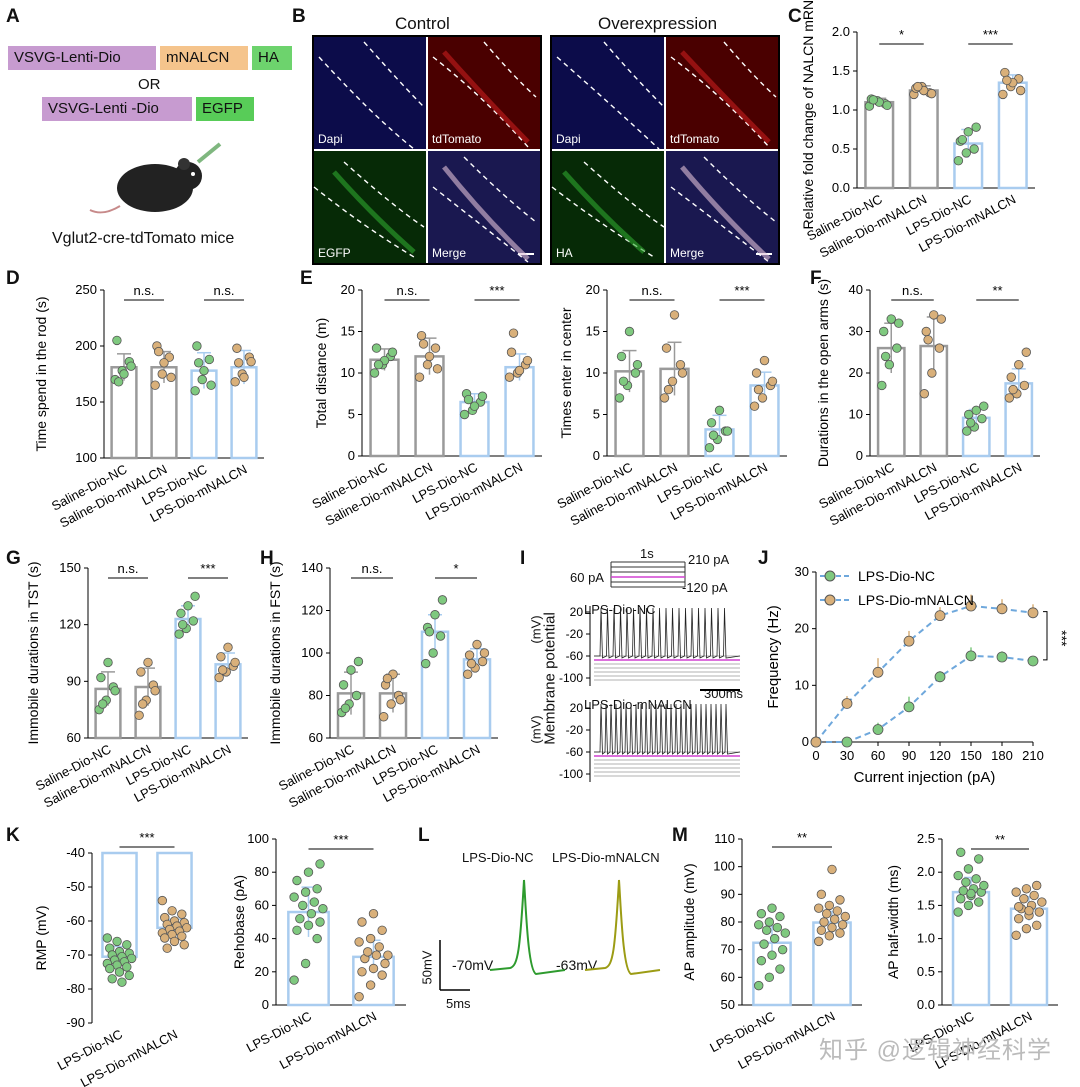  What do you see at coordinates (566, 372) in the screenshot?
I see `y-axis-label: Times enter in center` at bounding box center [566, 372].